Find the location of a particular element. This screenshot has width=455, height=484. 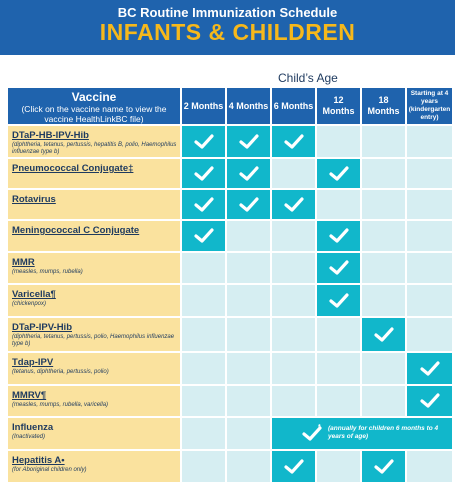

vaccine-link: MMR is located at coordinates (23, 262).